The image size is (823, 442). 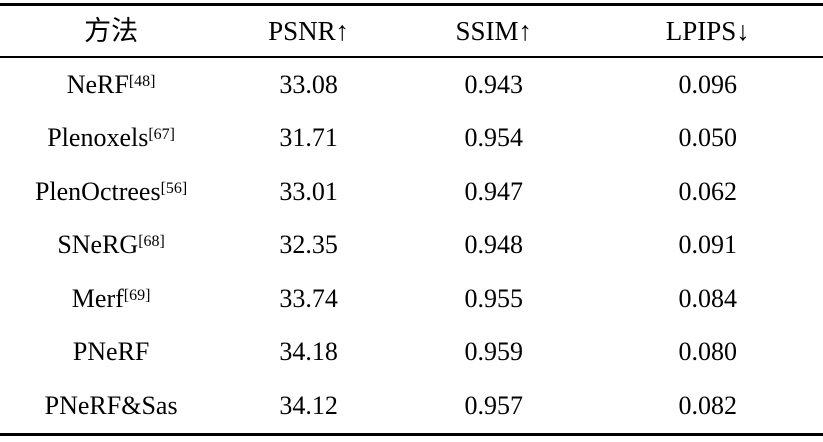 I want to click on ssim-cell: 0.947, so click(x=494, y=191).